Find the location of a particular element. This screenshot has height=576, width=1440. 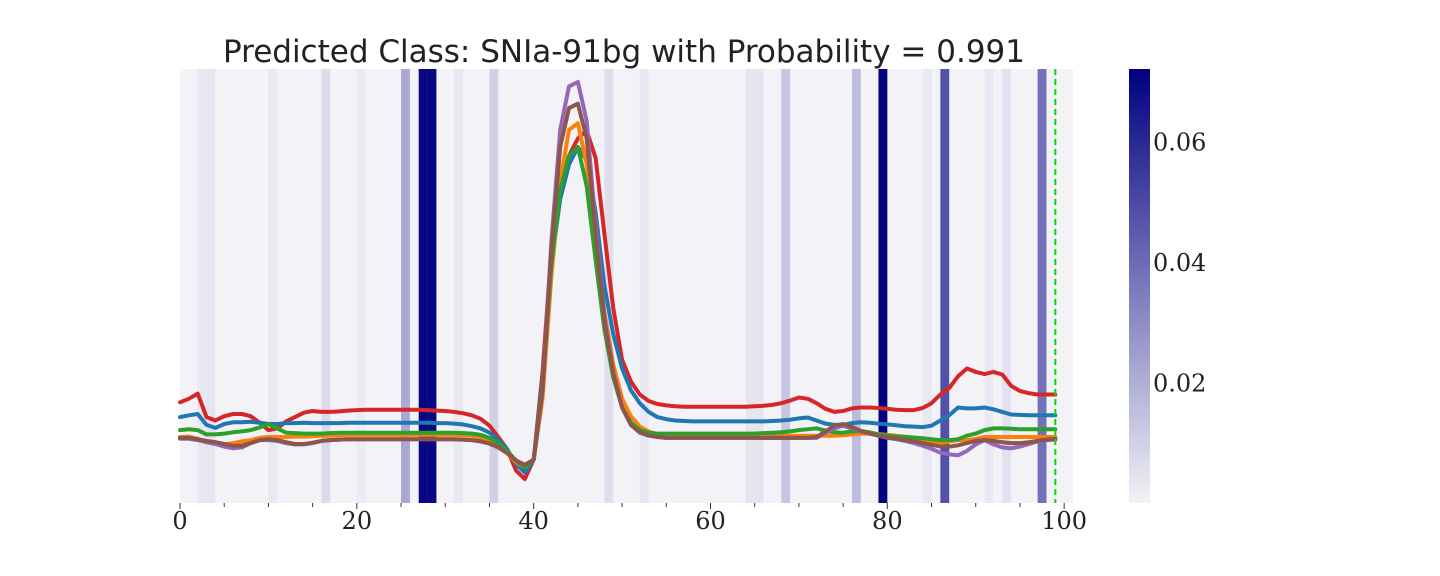

x-tick-label: 20 is located at coordinates (357, 521).